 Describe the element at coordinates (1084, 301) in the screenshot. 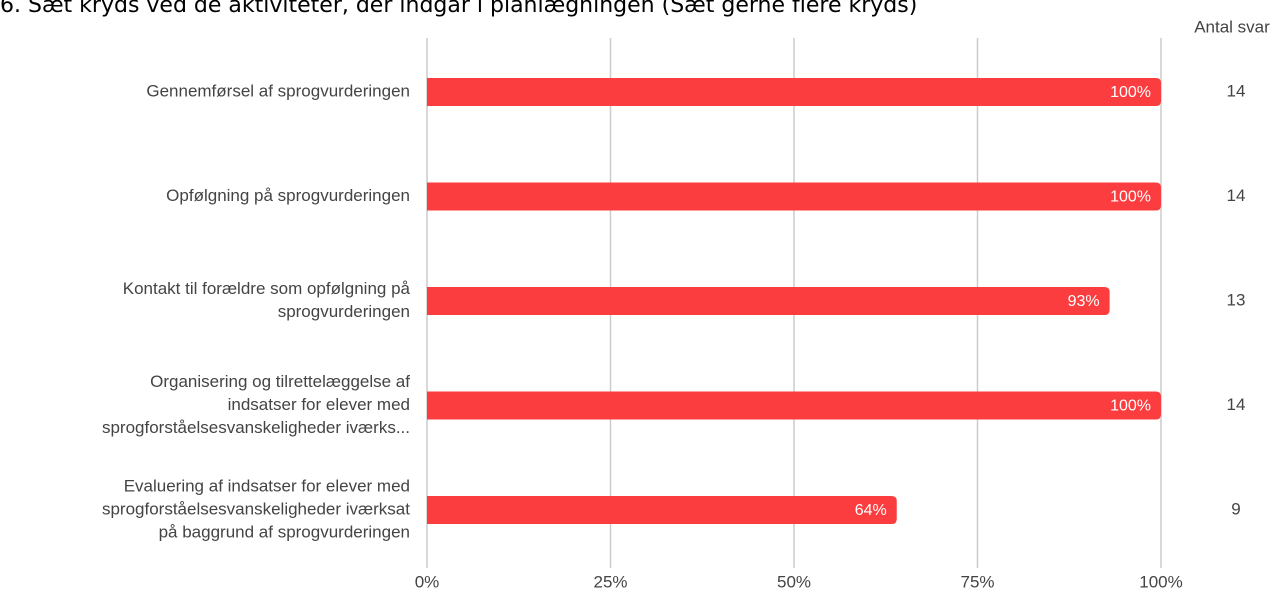

I see `value-label: 93%` at that location.